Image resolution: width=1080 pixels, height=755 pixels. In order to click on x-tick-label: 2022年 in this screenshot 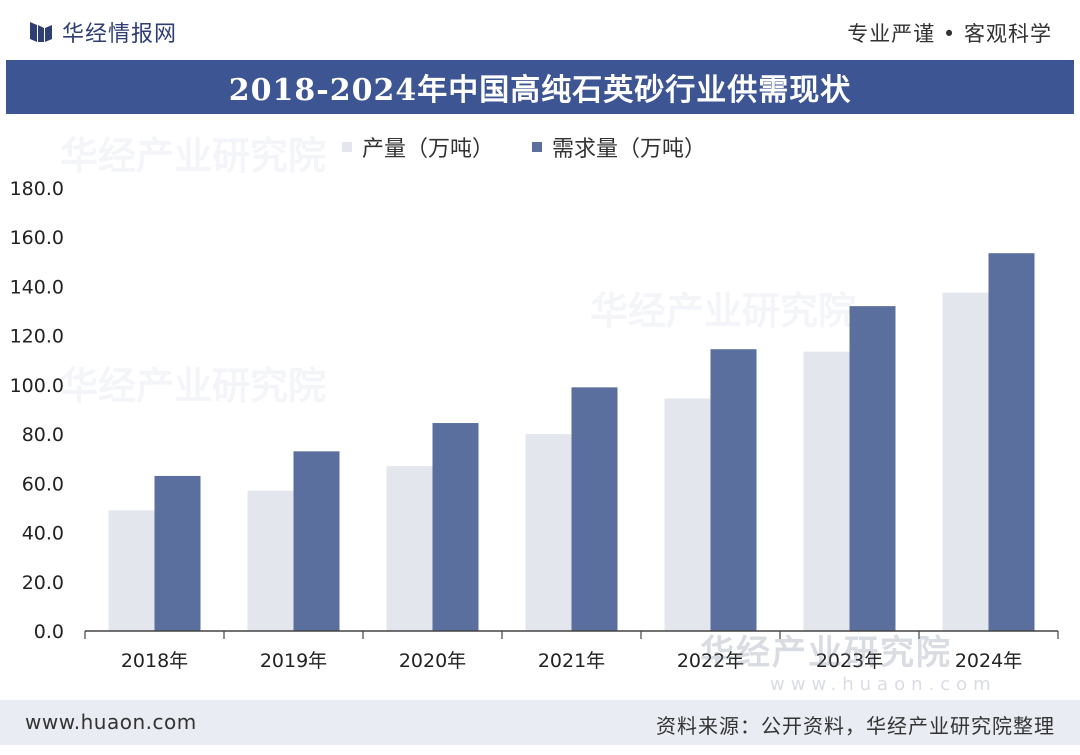, I will do `click(710, 661)`.